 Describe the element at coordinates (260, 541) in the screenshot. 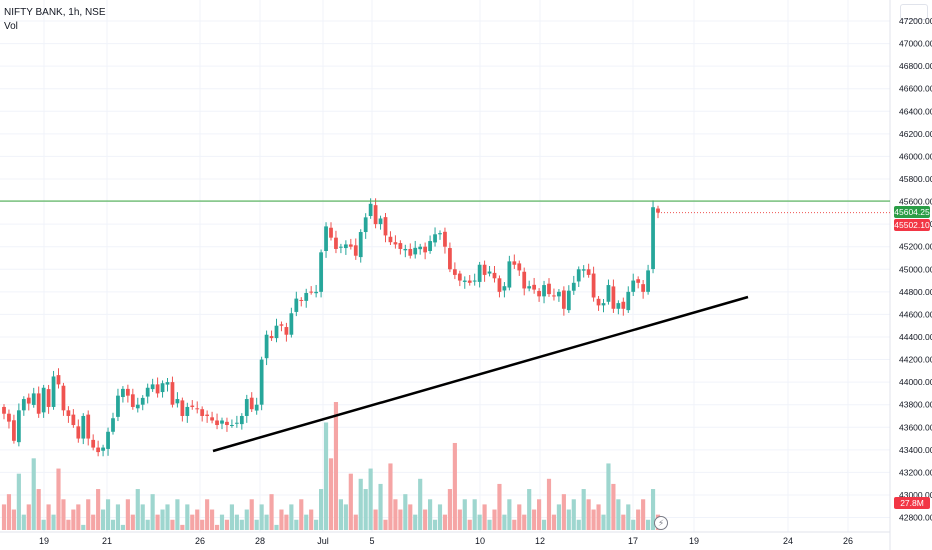

I see `time-tick-label: 28` at that location.